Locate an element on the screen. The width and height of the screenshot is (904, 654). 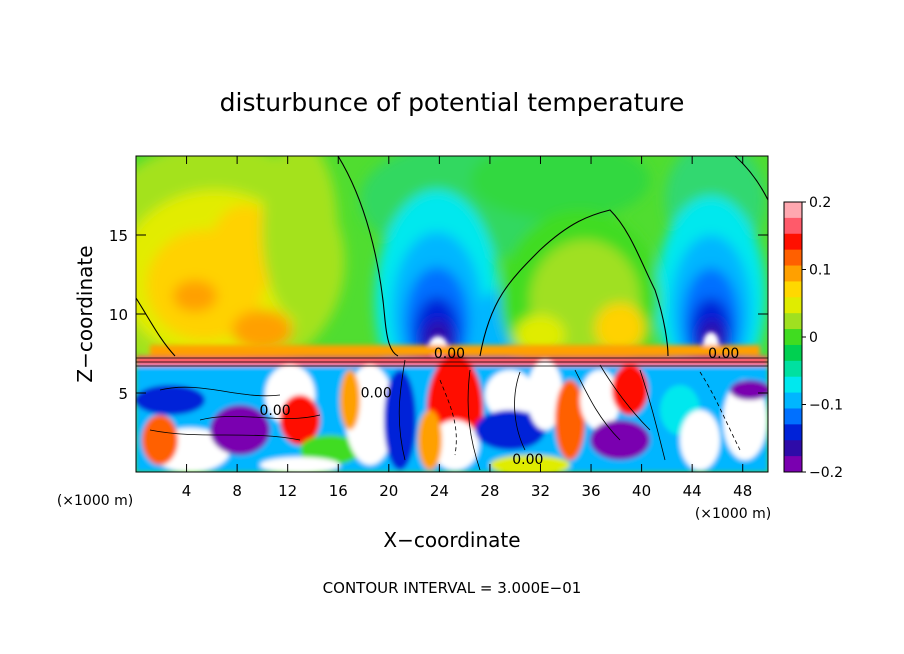
y-axis-label: Z−coordinate is located at coordinates (85, 313).